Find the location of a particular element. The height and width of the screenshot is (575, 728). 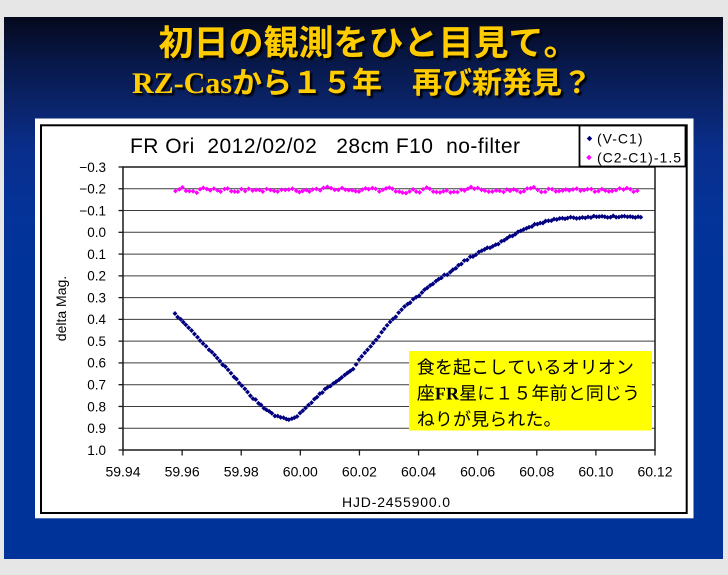

svg-text: 0.2 is located at coordinates (96, 276).